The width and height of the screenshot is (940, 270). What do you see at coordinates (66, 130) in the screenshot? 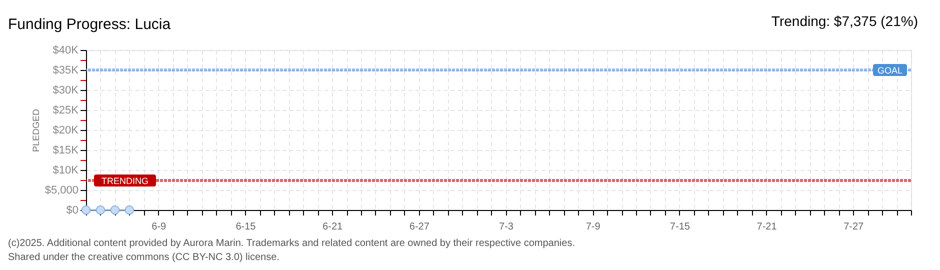
I see `y-tick-label: $20K` at bounding box center [66, 130].